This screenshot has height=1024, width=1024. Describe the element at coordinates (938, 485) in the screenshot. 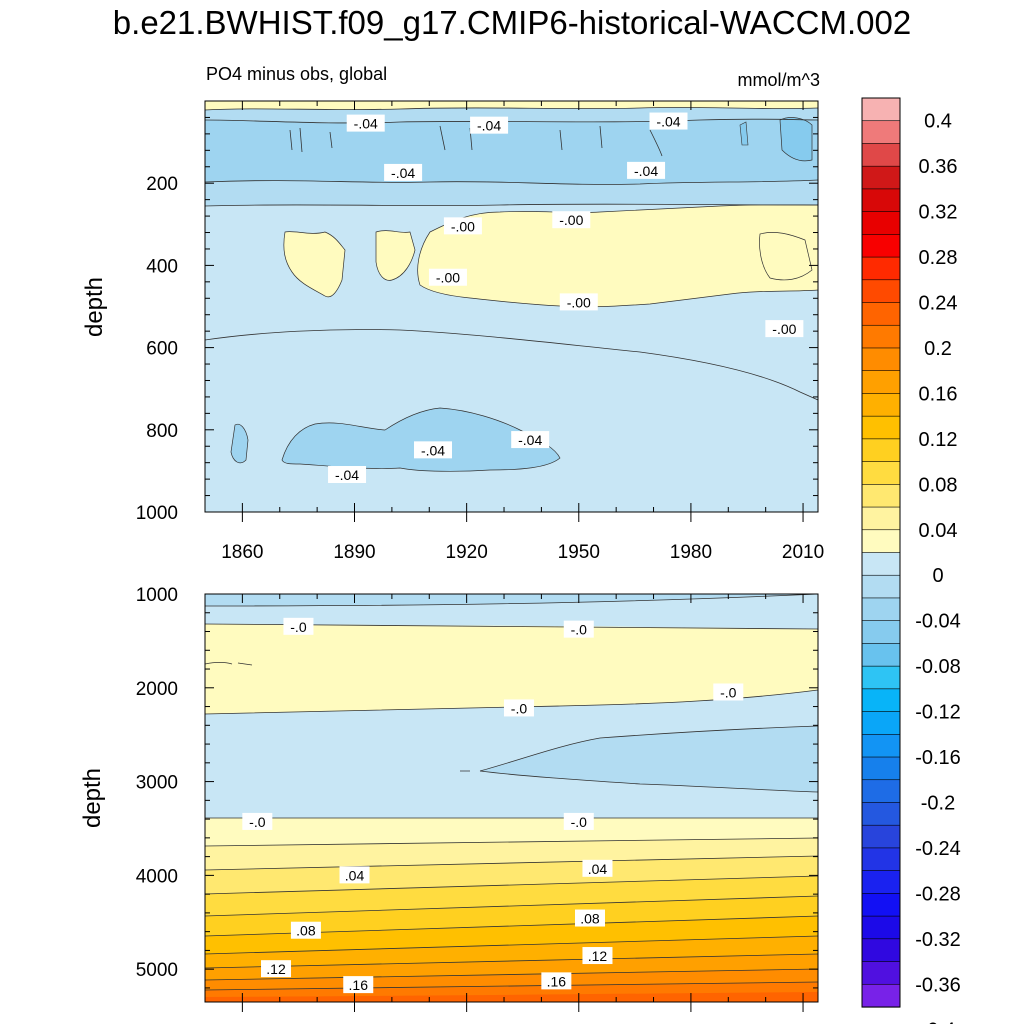

I see `colorbar-label: 0.08` at that location.